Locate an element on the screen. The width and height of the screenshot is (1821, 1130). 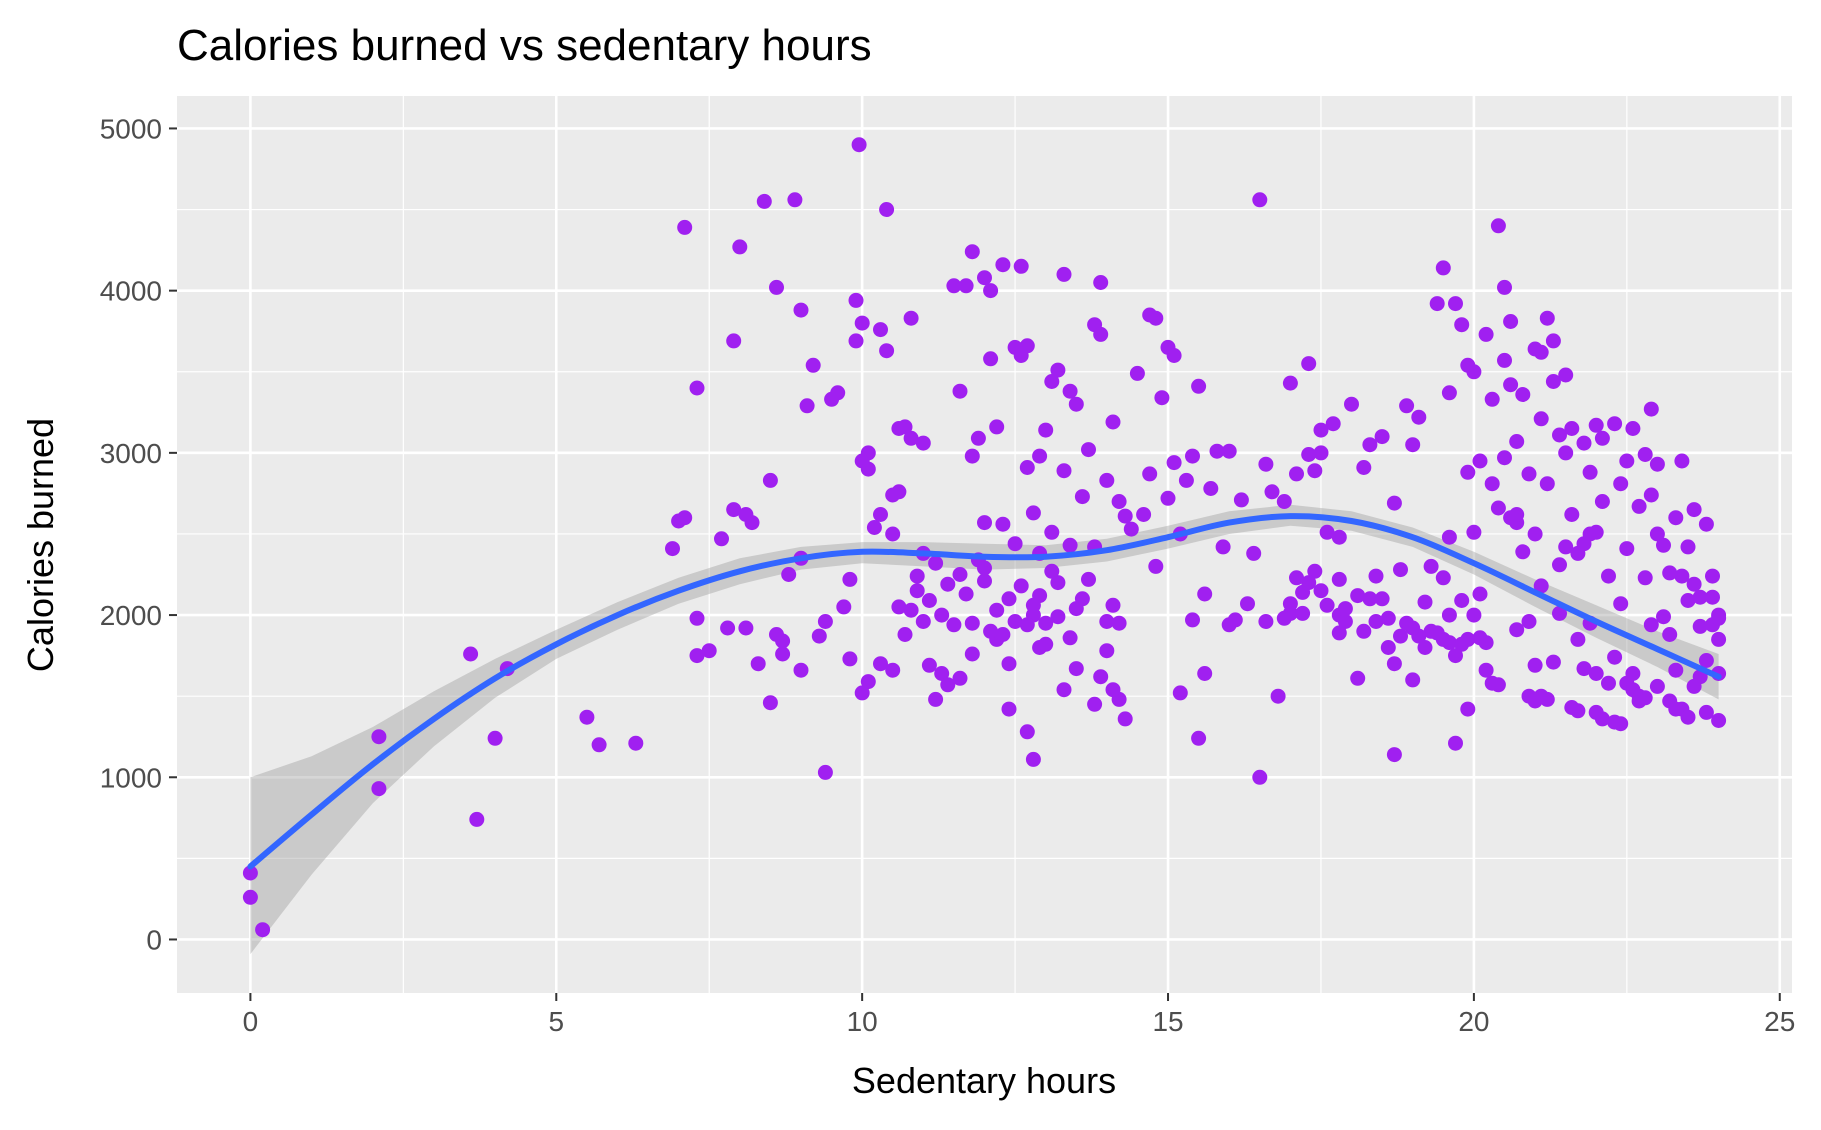
x-tick-label: 25 is located at coordinates (1779, 1021).